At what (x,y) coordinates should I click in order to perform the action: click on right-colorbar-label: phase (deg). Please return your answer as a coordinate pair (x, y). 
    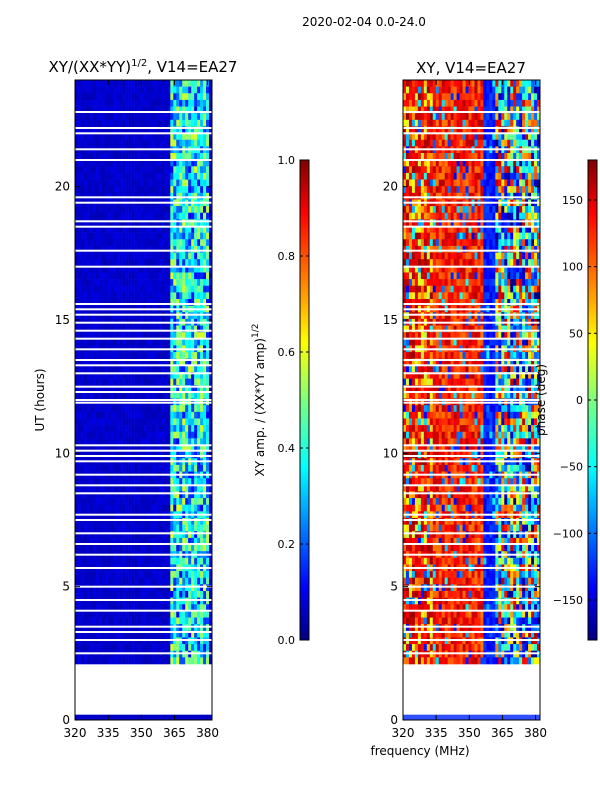
    Looking at the image, I should click on (541, 400).